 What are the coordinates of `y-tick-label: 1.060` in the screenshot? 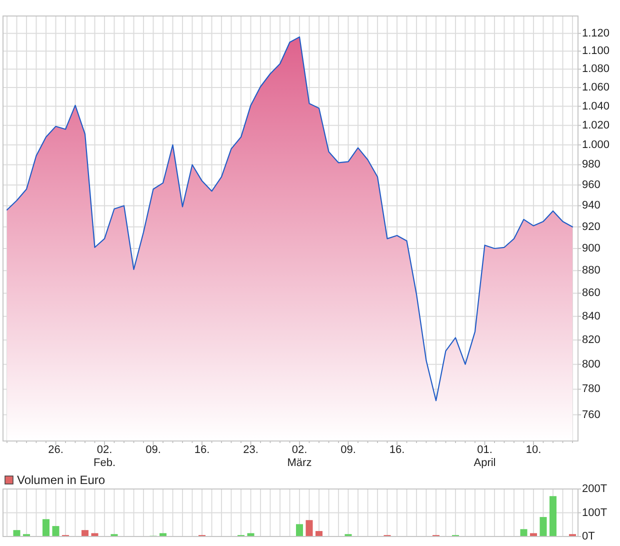 It's located at (596, 87).